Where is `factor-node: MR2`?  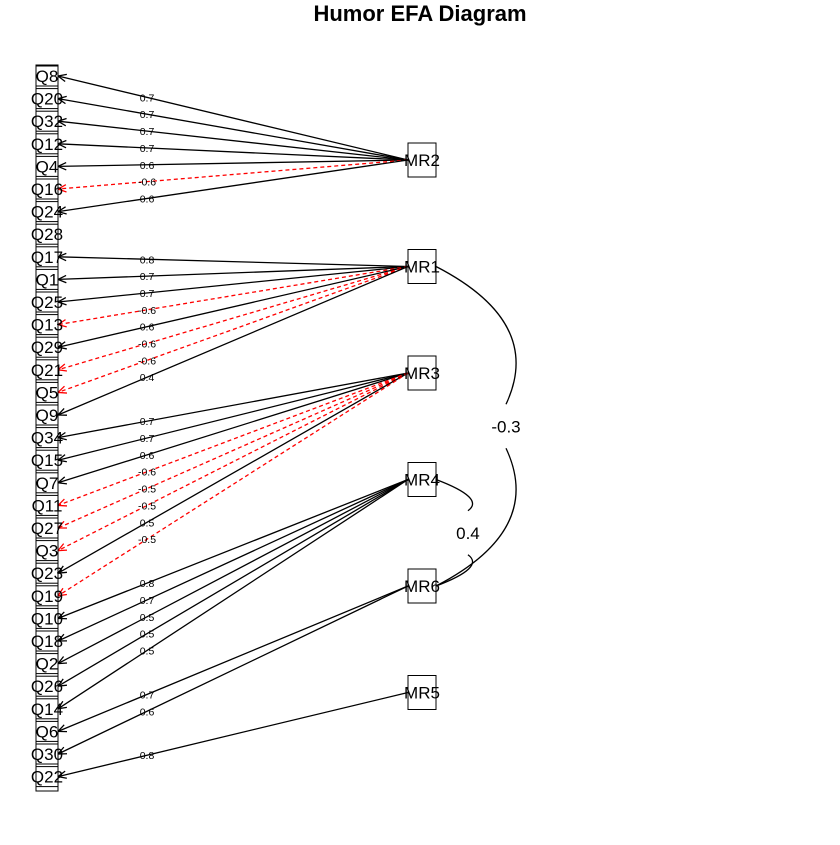
factor-node: MR2 is located at coordinates (422, 160).